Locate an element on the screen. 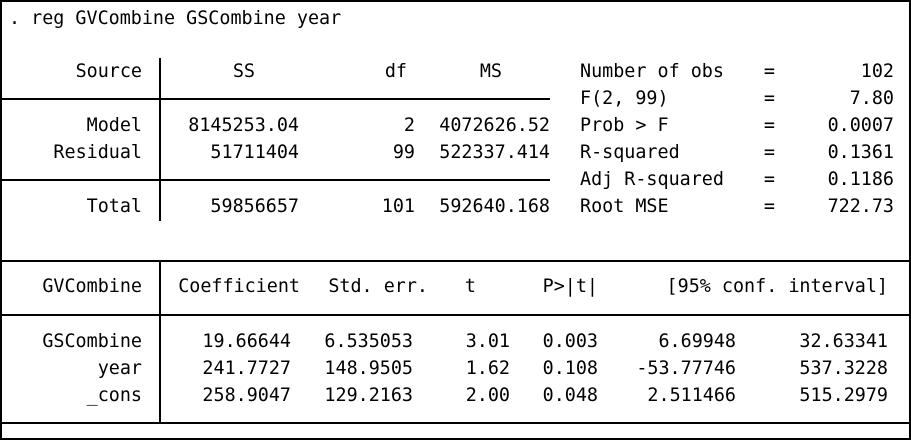 The height and width of the screenshot is (440, 911). stderr-header: Std. err. is located at coordinates (378, 286).